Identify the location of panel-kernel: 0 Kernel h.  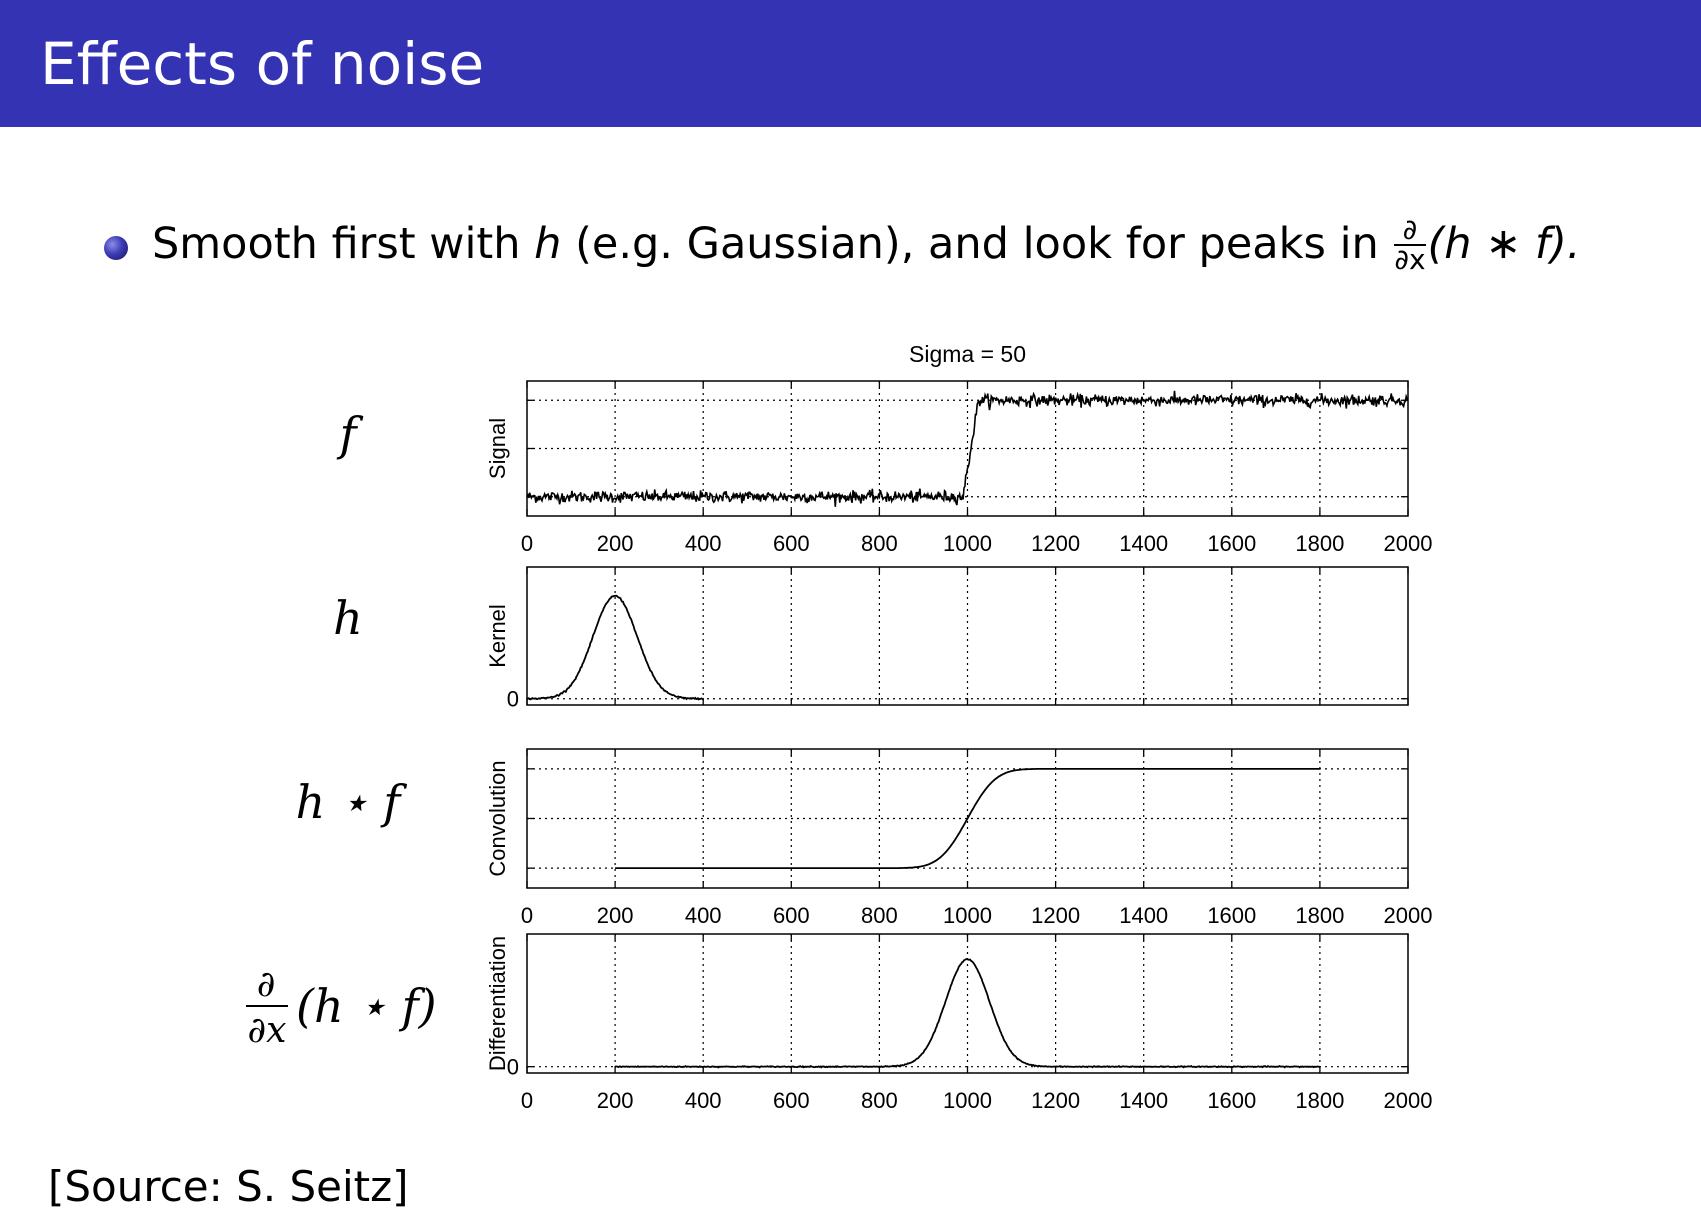
(871, 639).